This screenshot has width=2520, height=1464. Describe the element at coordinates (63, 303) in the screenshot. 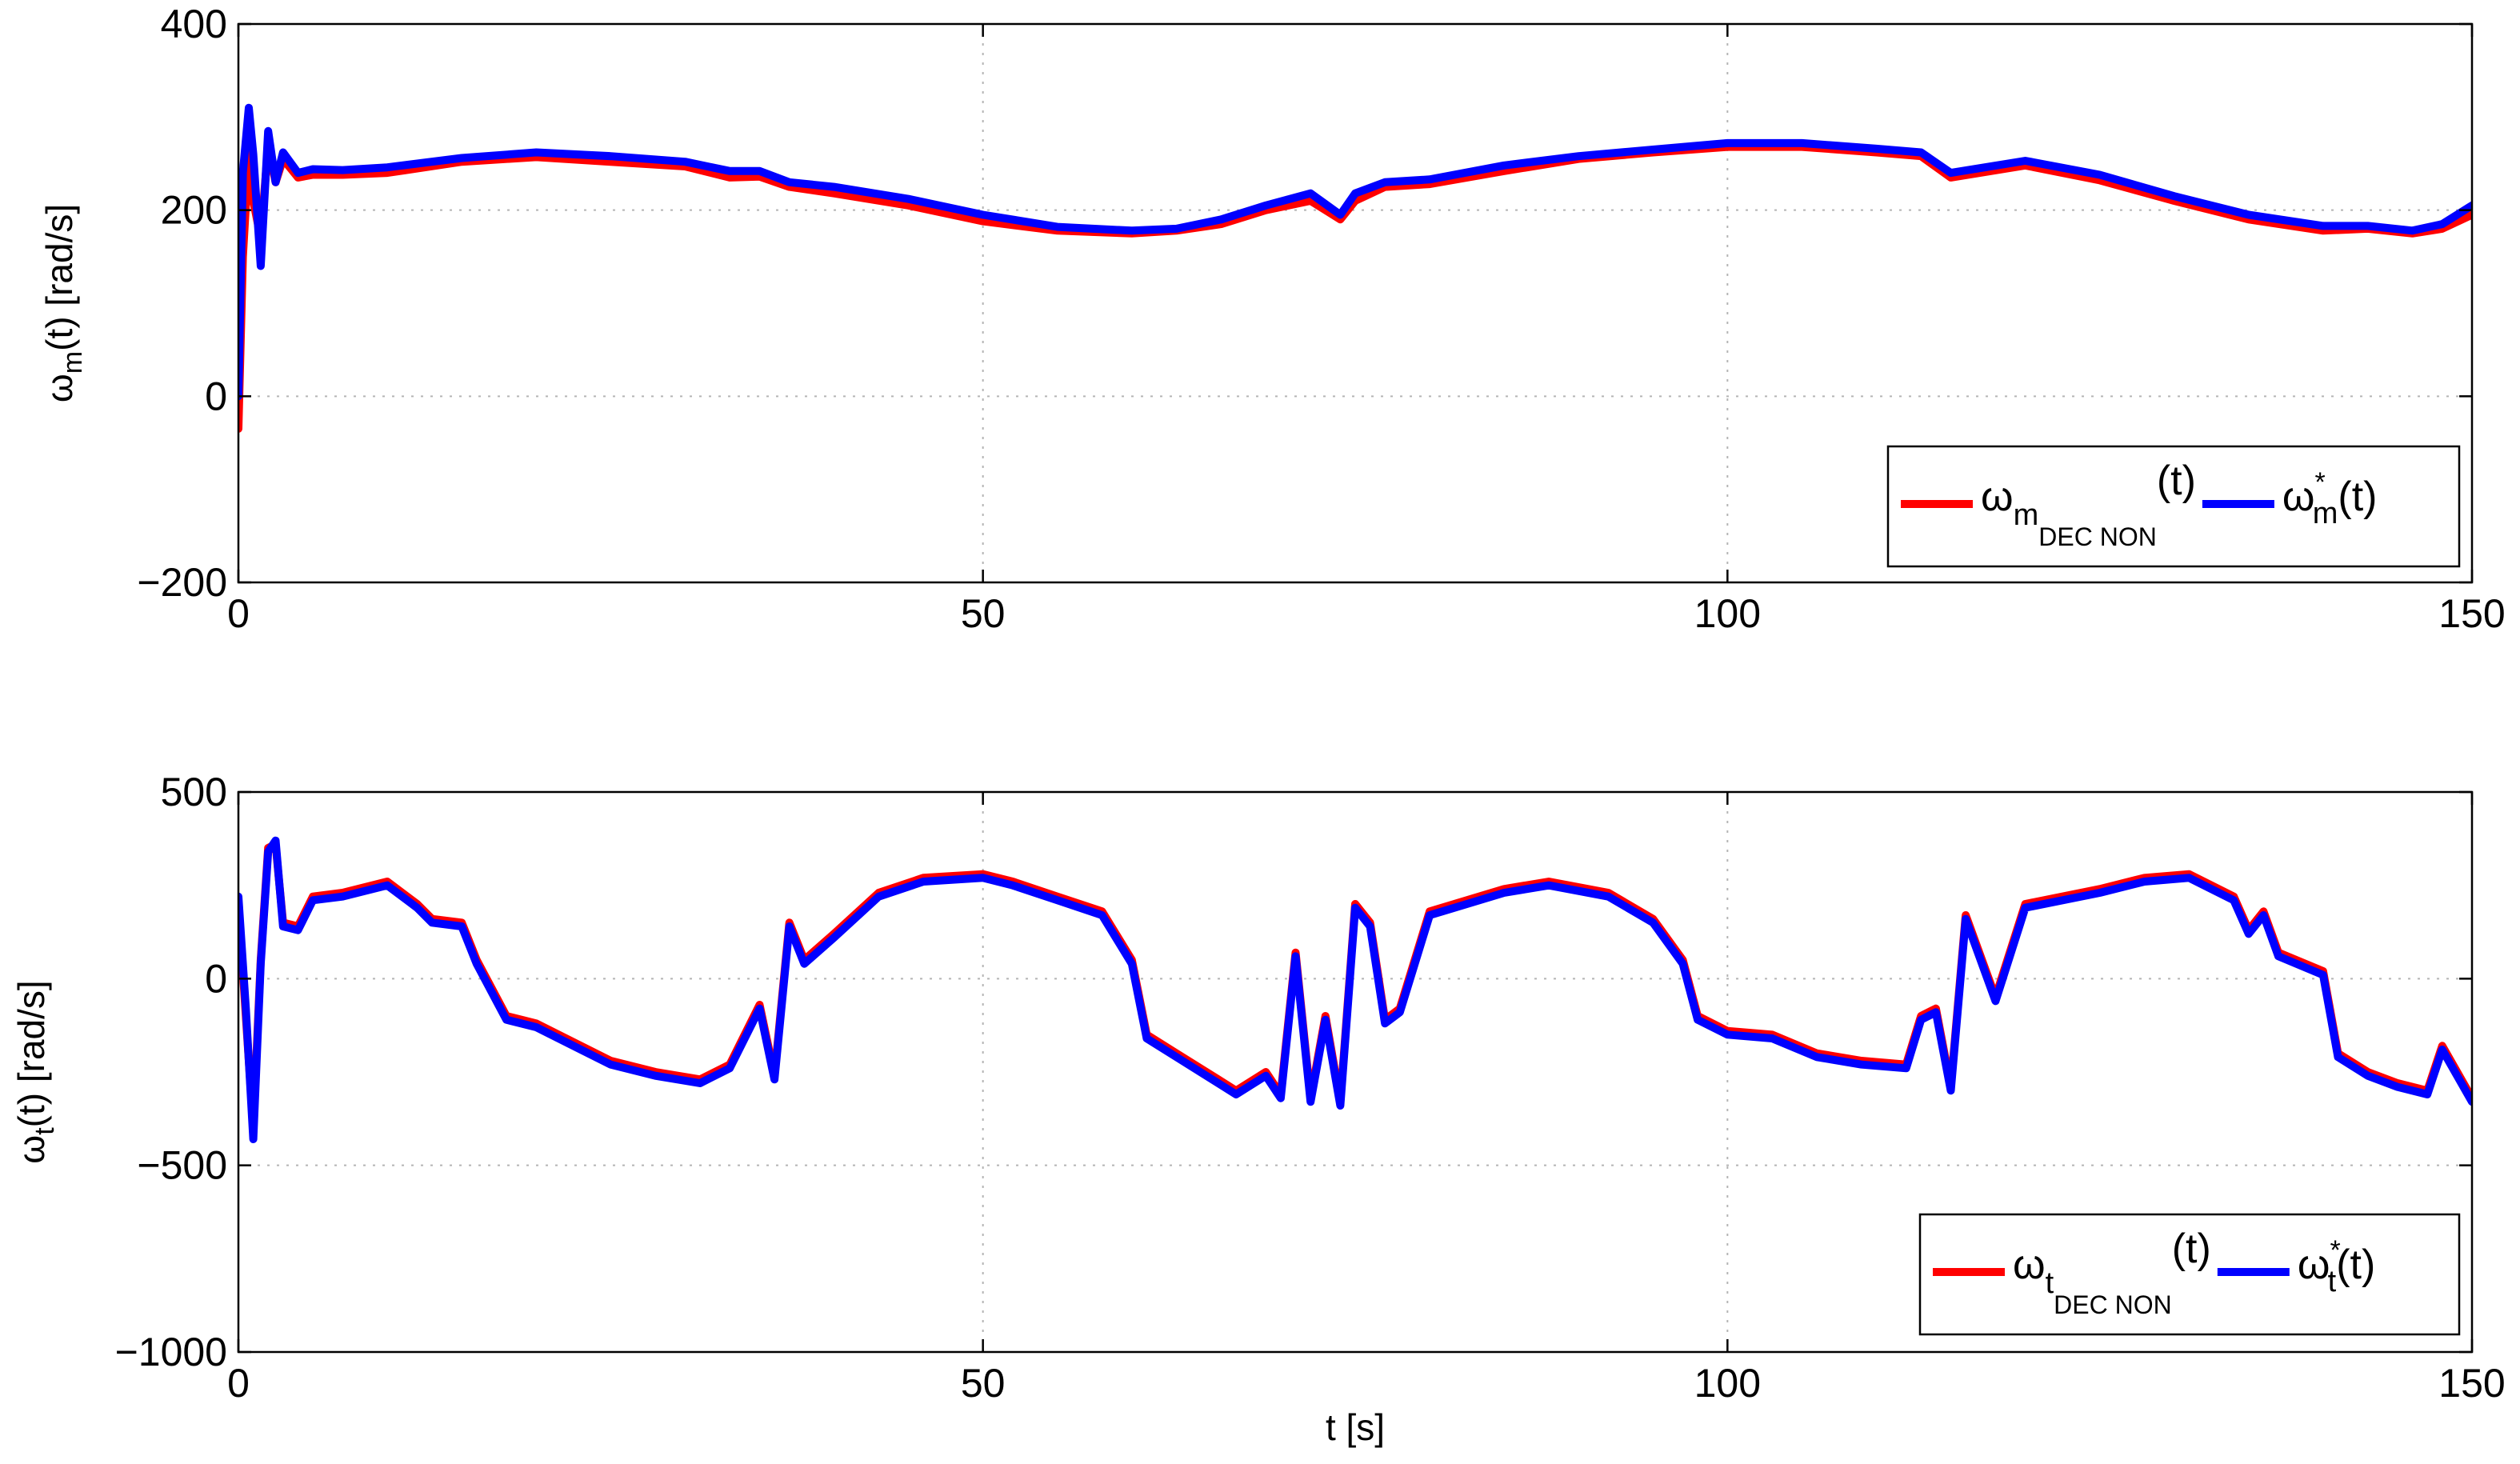

I see `y-axis-label: ωm(t) [rad/s]` at that location.